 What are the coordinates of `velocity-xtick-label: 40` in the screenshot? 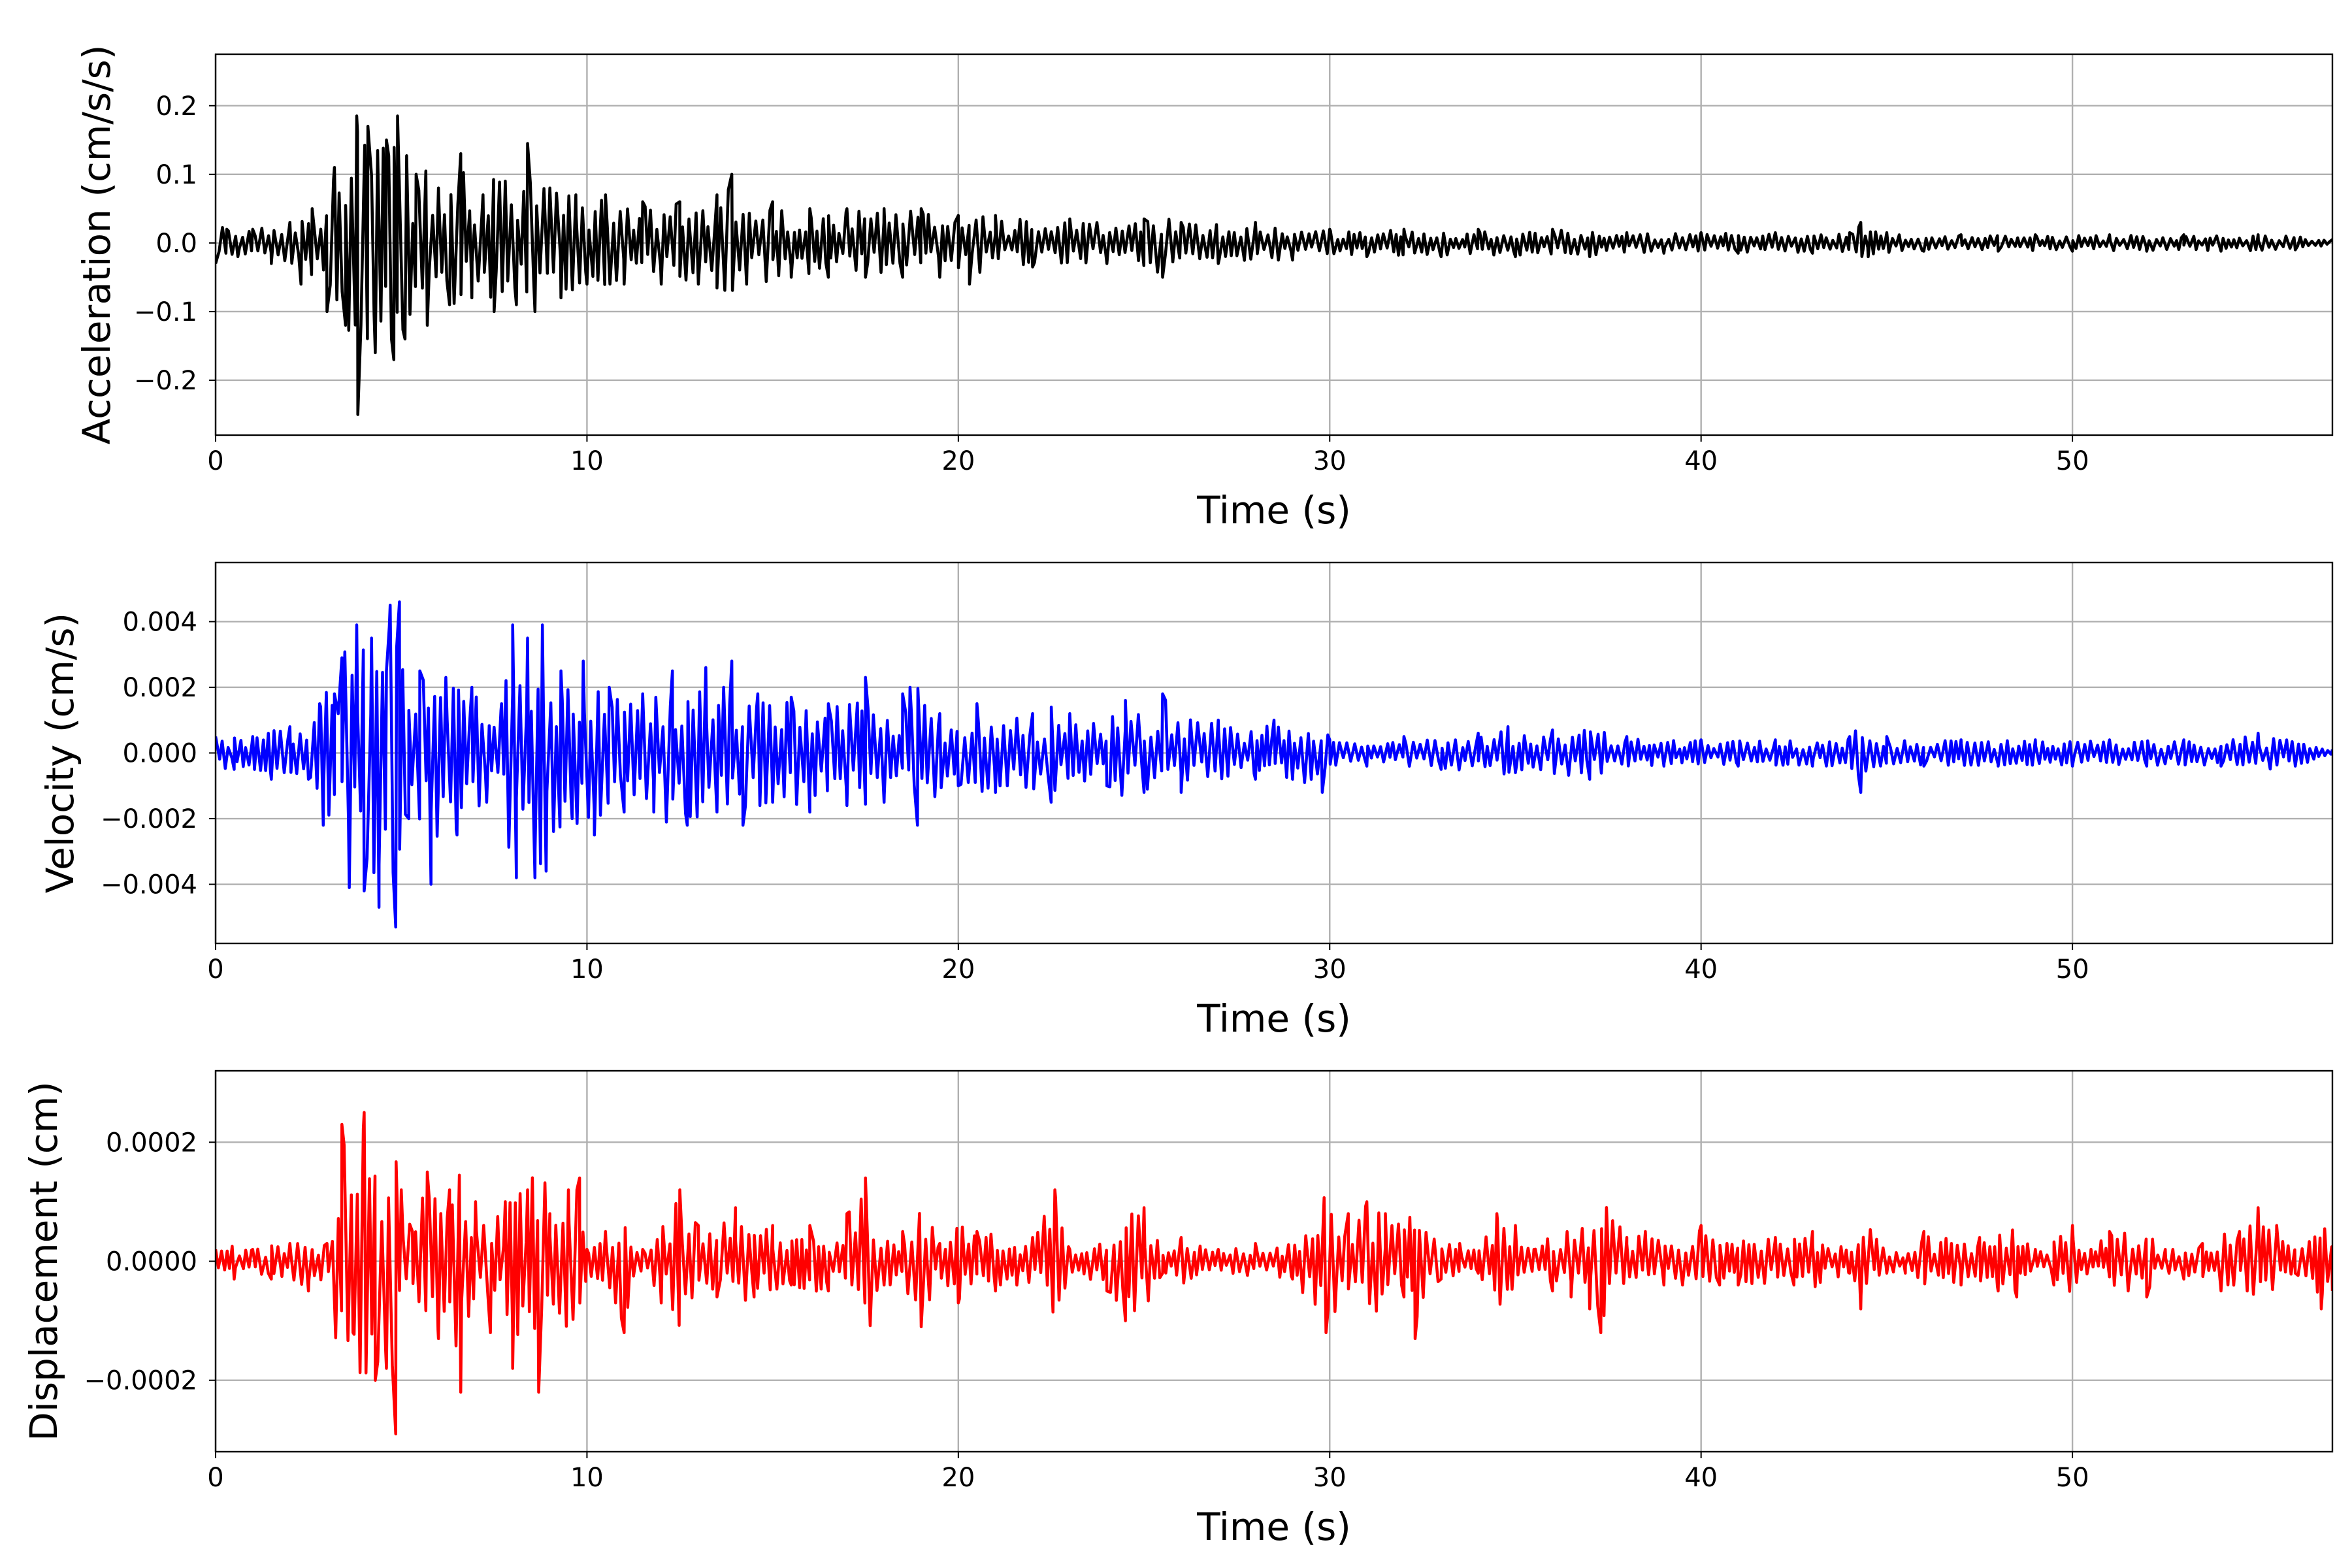 It's located at (1701, 970).